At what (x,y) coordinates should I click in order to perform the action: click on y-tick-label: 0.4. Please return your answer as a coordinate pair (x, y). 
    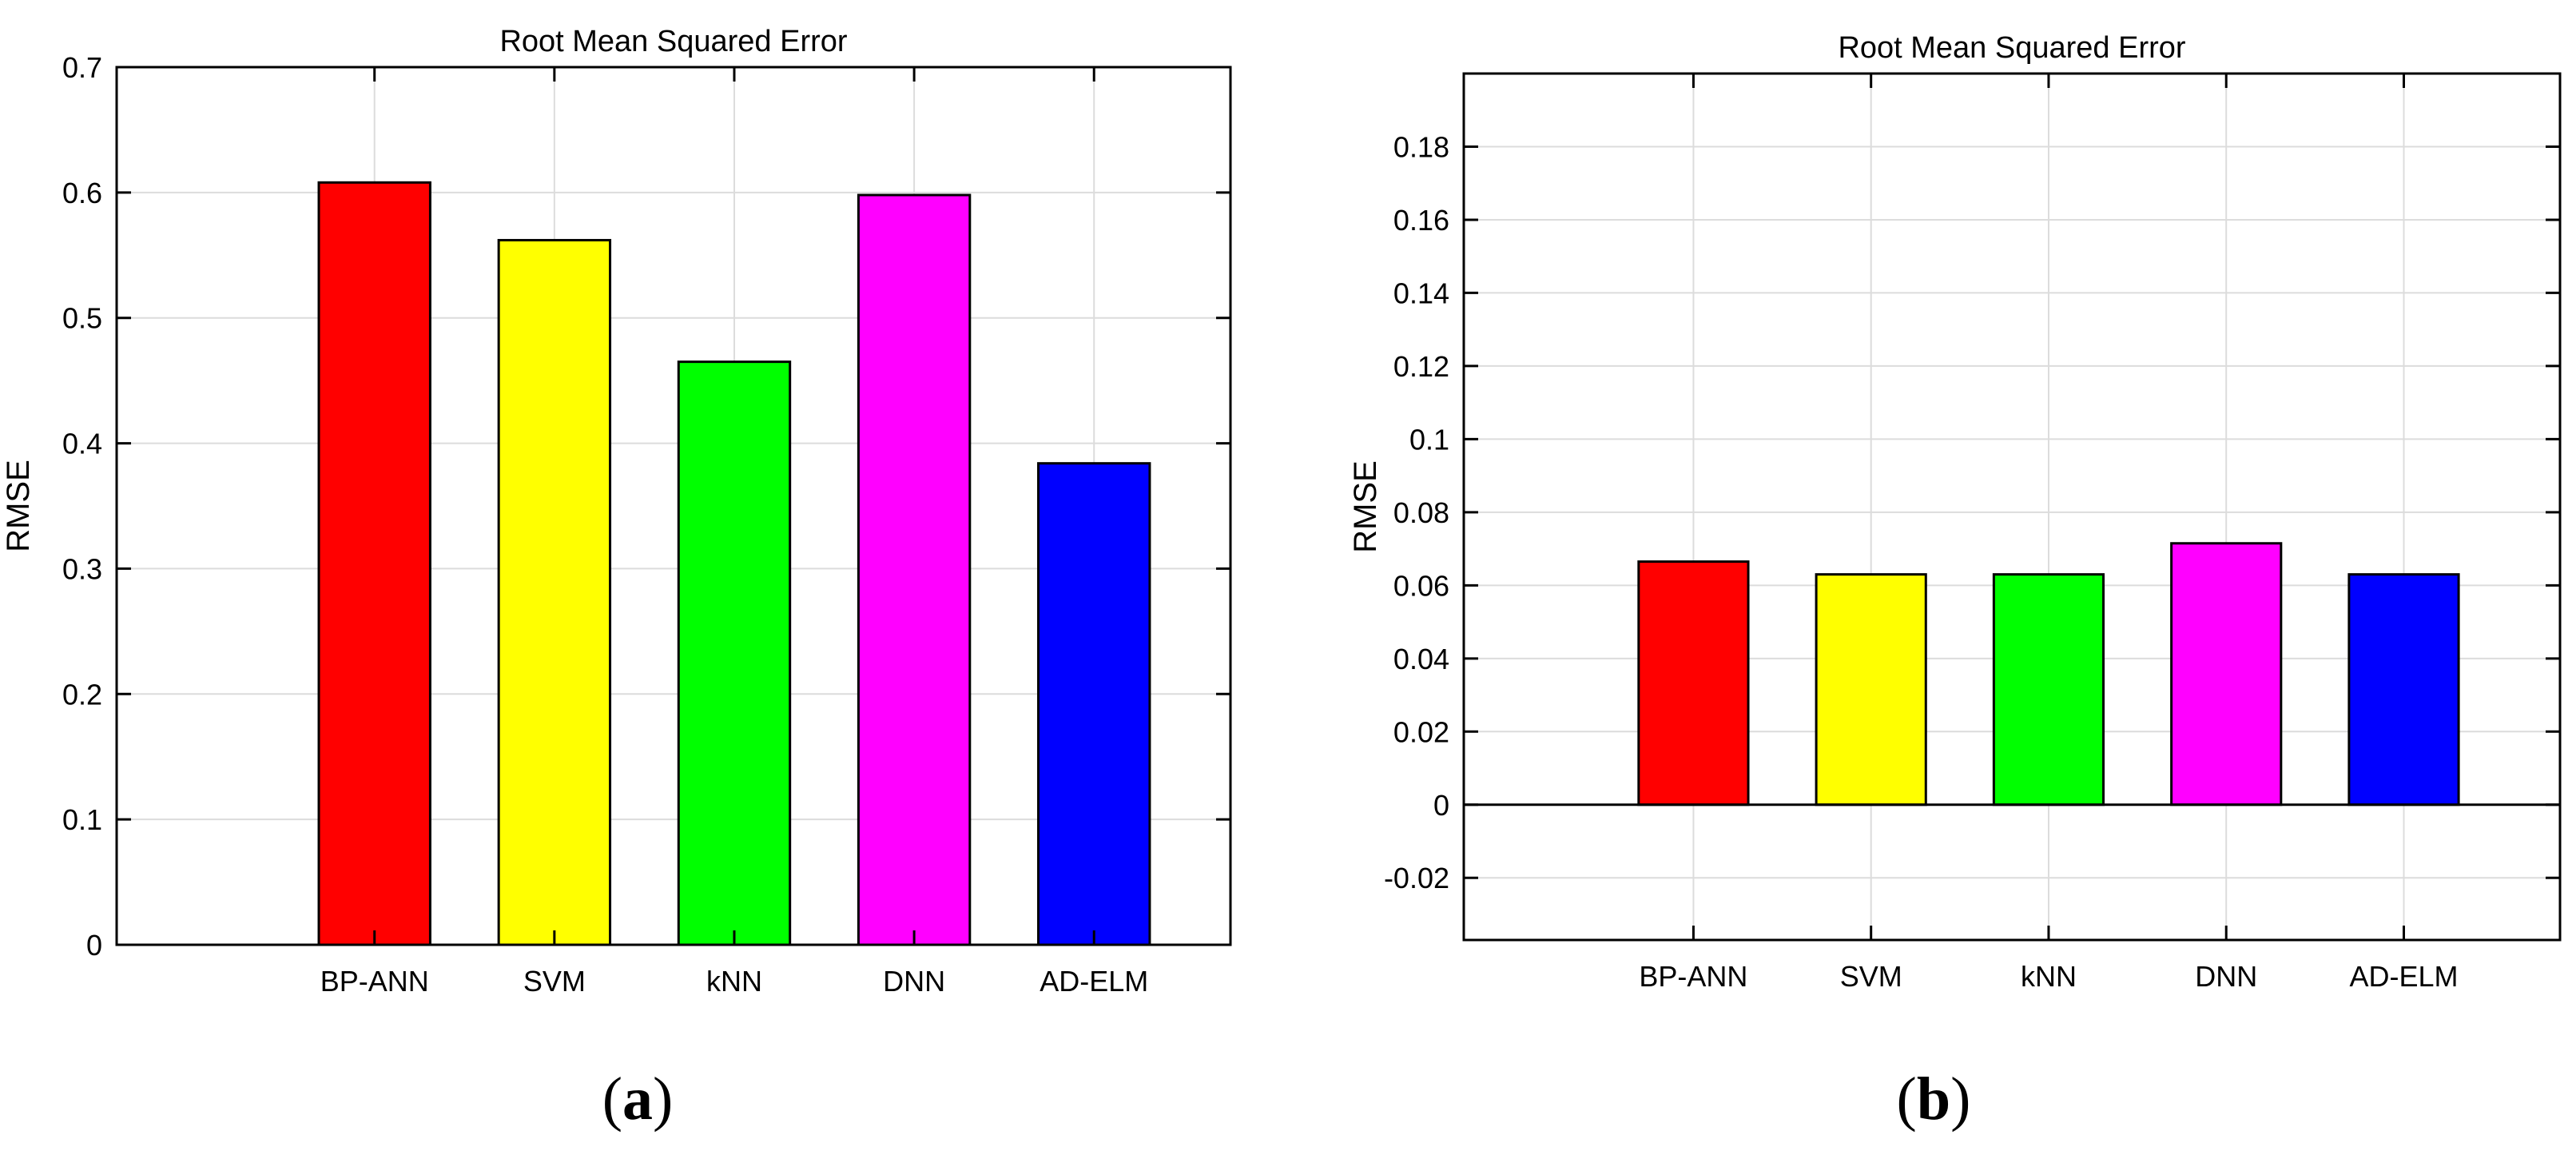
    Looking at the image, I should click on (82, 444).